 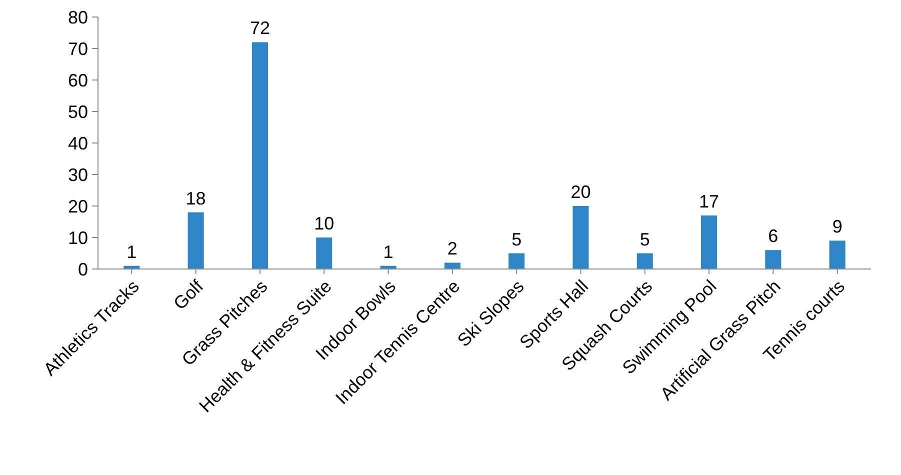 I want to click on data-label: 9, so click(x=837, y=226).